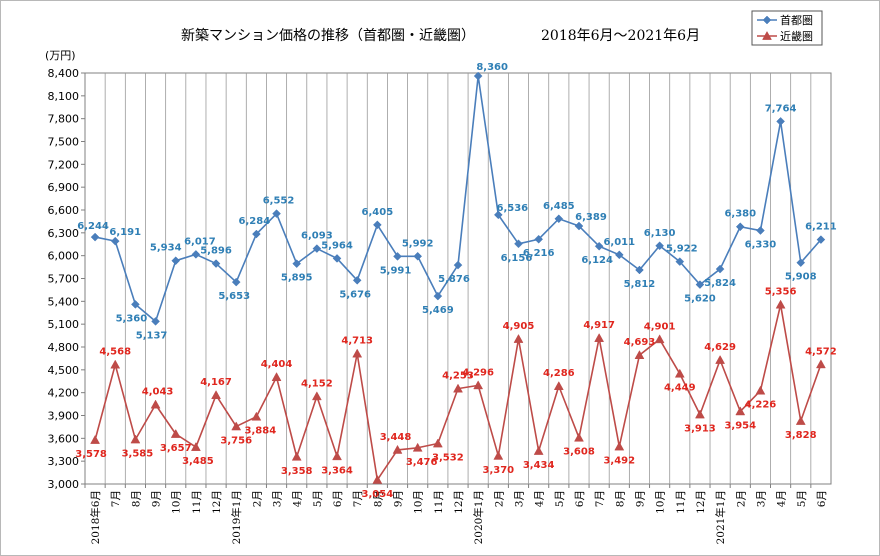 This screenshot has width=880, height=556. I want to click on shutoken-data-label: 6,017, so click(200, 241).